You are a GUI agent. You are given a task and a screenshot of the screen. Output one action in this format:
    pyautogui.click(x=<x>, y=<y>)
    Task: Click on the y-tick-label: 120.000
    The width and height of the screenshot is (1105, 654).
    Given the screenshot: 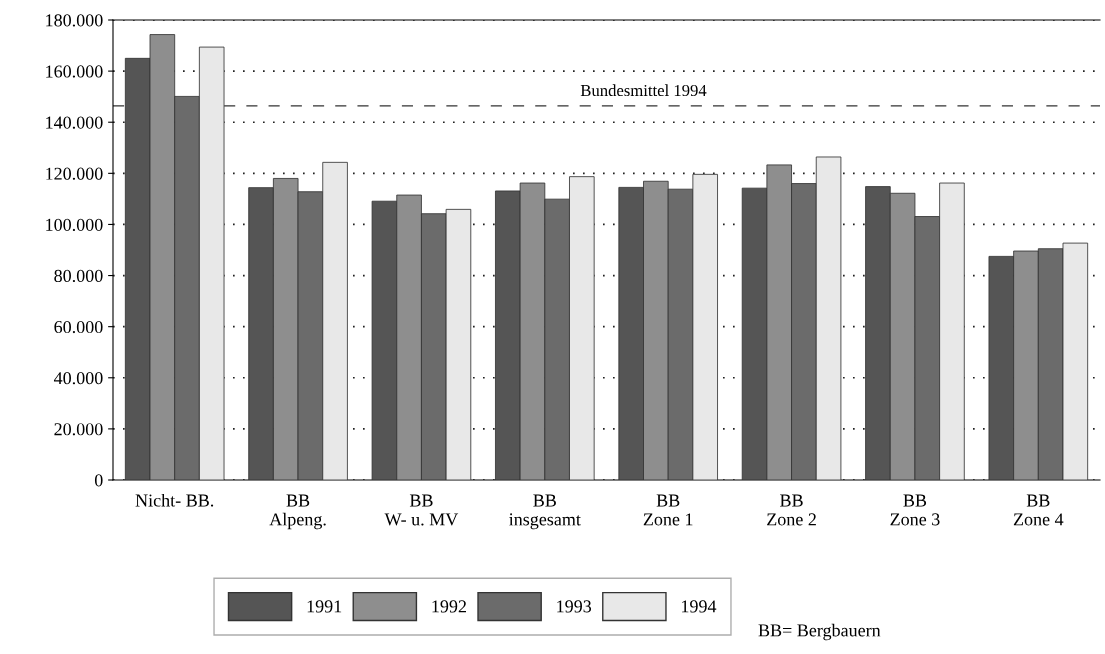 What is the action you would take?
    pyautogui.click(x=74, y=173)
    